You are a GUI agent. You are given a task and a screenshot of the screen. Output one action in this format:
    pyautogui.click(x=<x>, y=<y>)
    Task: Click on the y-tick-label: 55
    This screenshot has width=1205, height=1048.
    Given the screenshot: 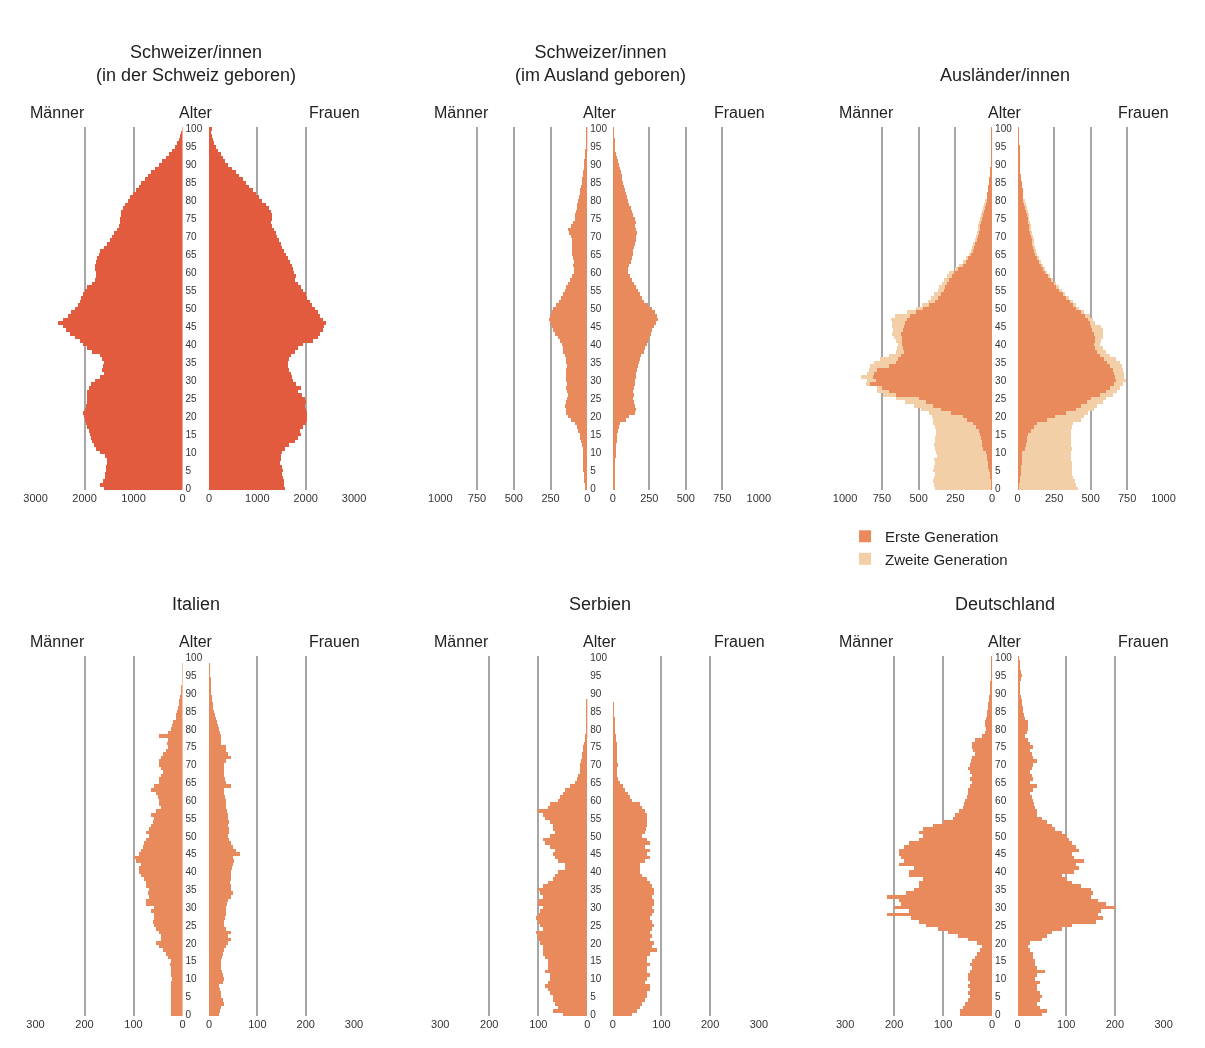 What is the action you would take?
    pyautogui.click(x=191, y=818)
    